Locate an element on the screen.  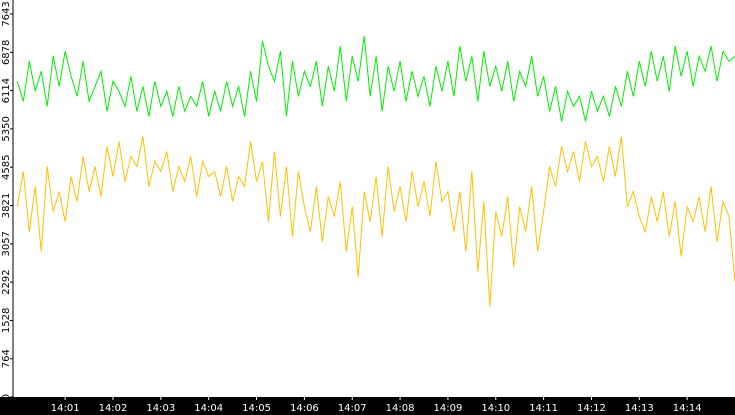
y-tick-label: 764 is located at coordinates (6, 358).